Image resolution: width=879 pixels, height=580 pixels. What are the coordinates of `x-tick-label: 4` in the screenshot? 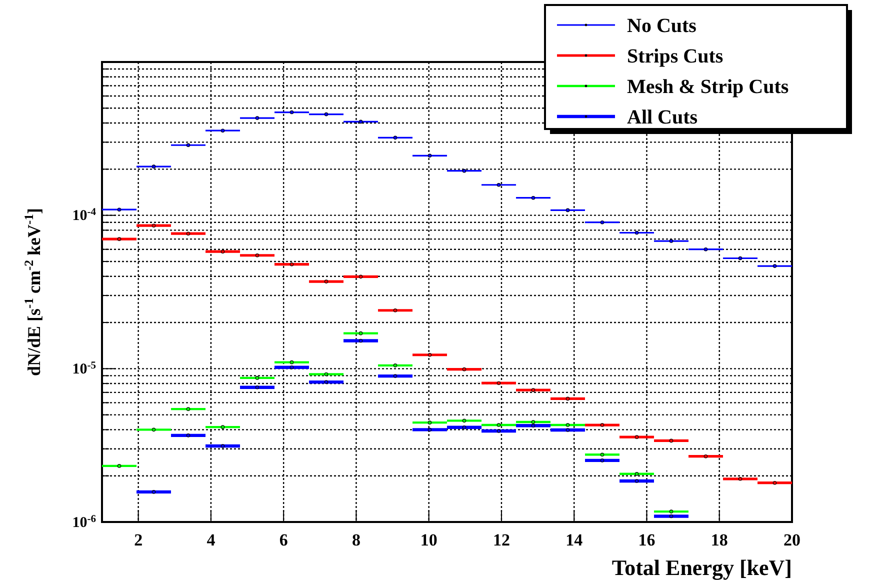 It's located at (211, 540).